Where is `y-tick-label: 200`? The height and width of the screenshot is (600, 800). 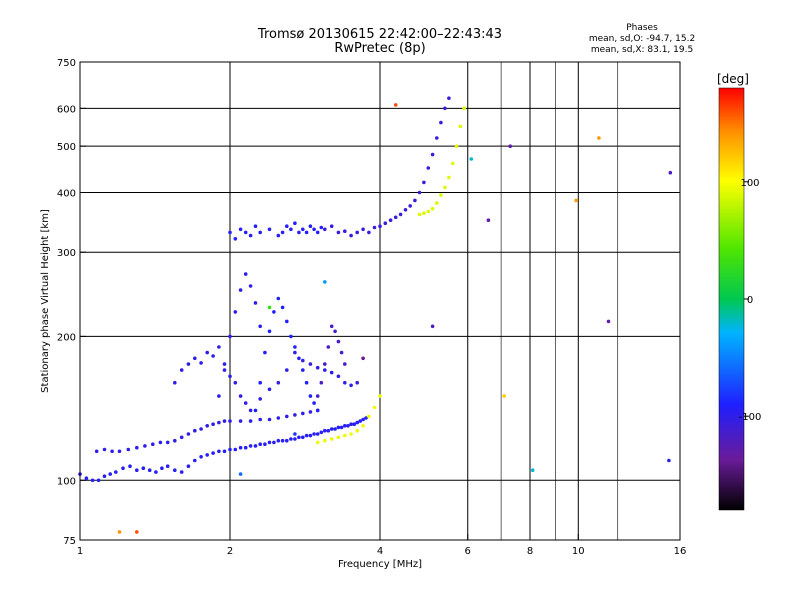 y-tick-label: 200 is located at coordinates (66, 337).